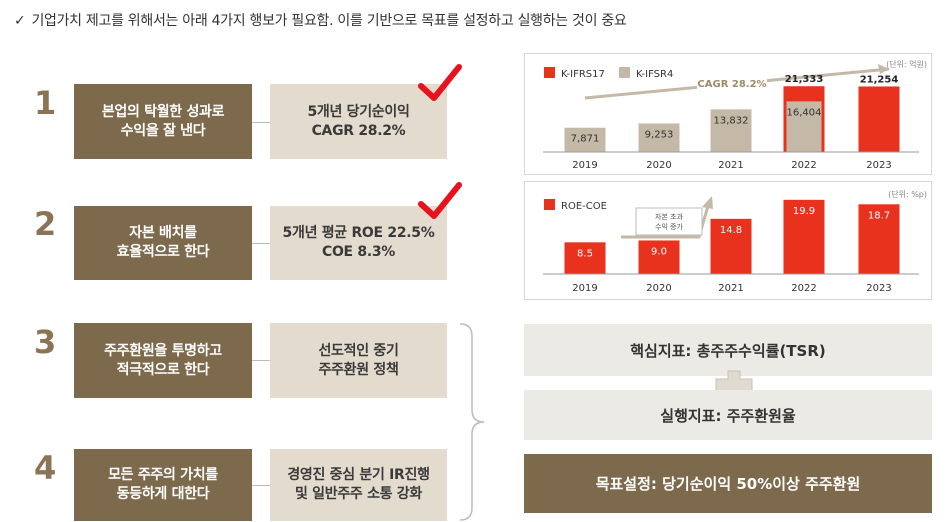 The image size is (949, 522). Describe the element at coordinates (731, 230) in the screenshot. I see `bar-value-label: 14.8` at that location.